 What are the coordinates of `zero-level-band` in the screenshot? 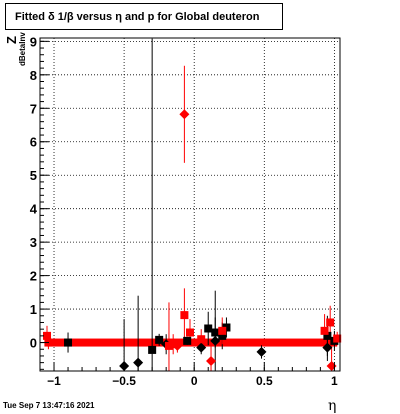 It's located at (192, 342).